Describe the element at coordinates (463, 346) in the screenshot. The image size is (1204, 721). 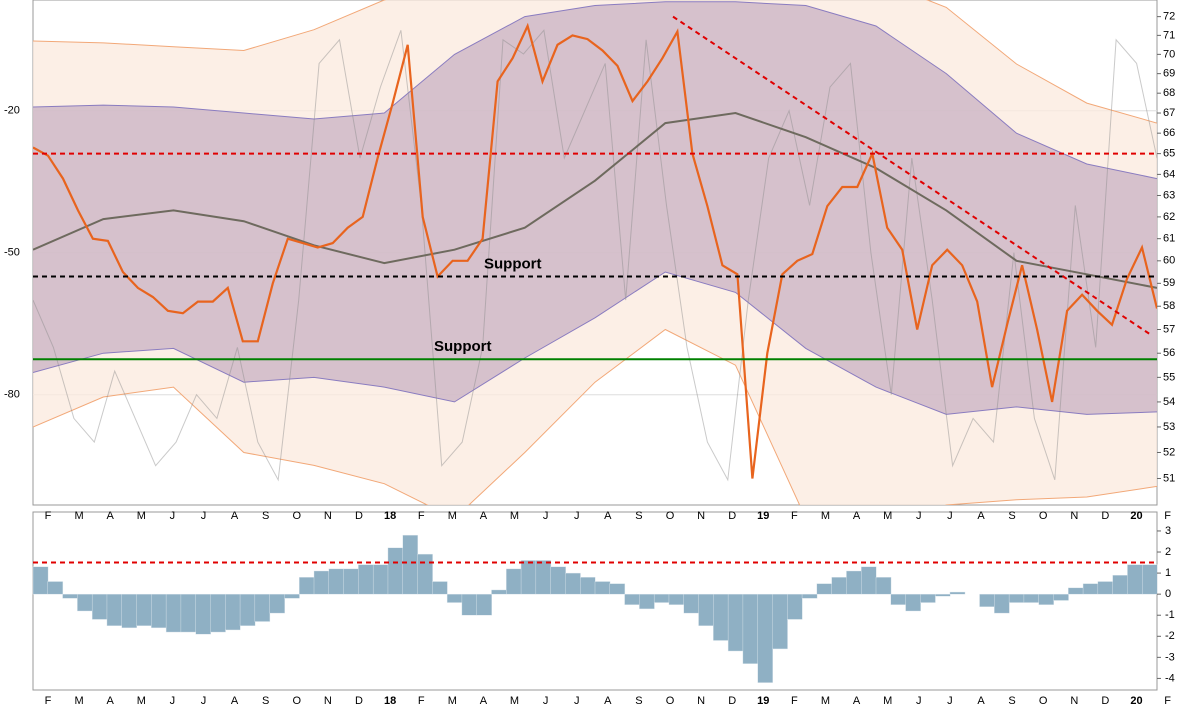
I see `annotation: Support` at that location.